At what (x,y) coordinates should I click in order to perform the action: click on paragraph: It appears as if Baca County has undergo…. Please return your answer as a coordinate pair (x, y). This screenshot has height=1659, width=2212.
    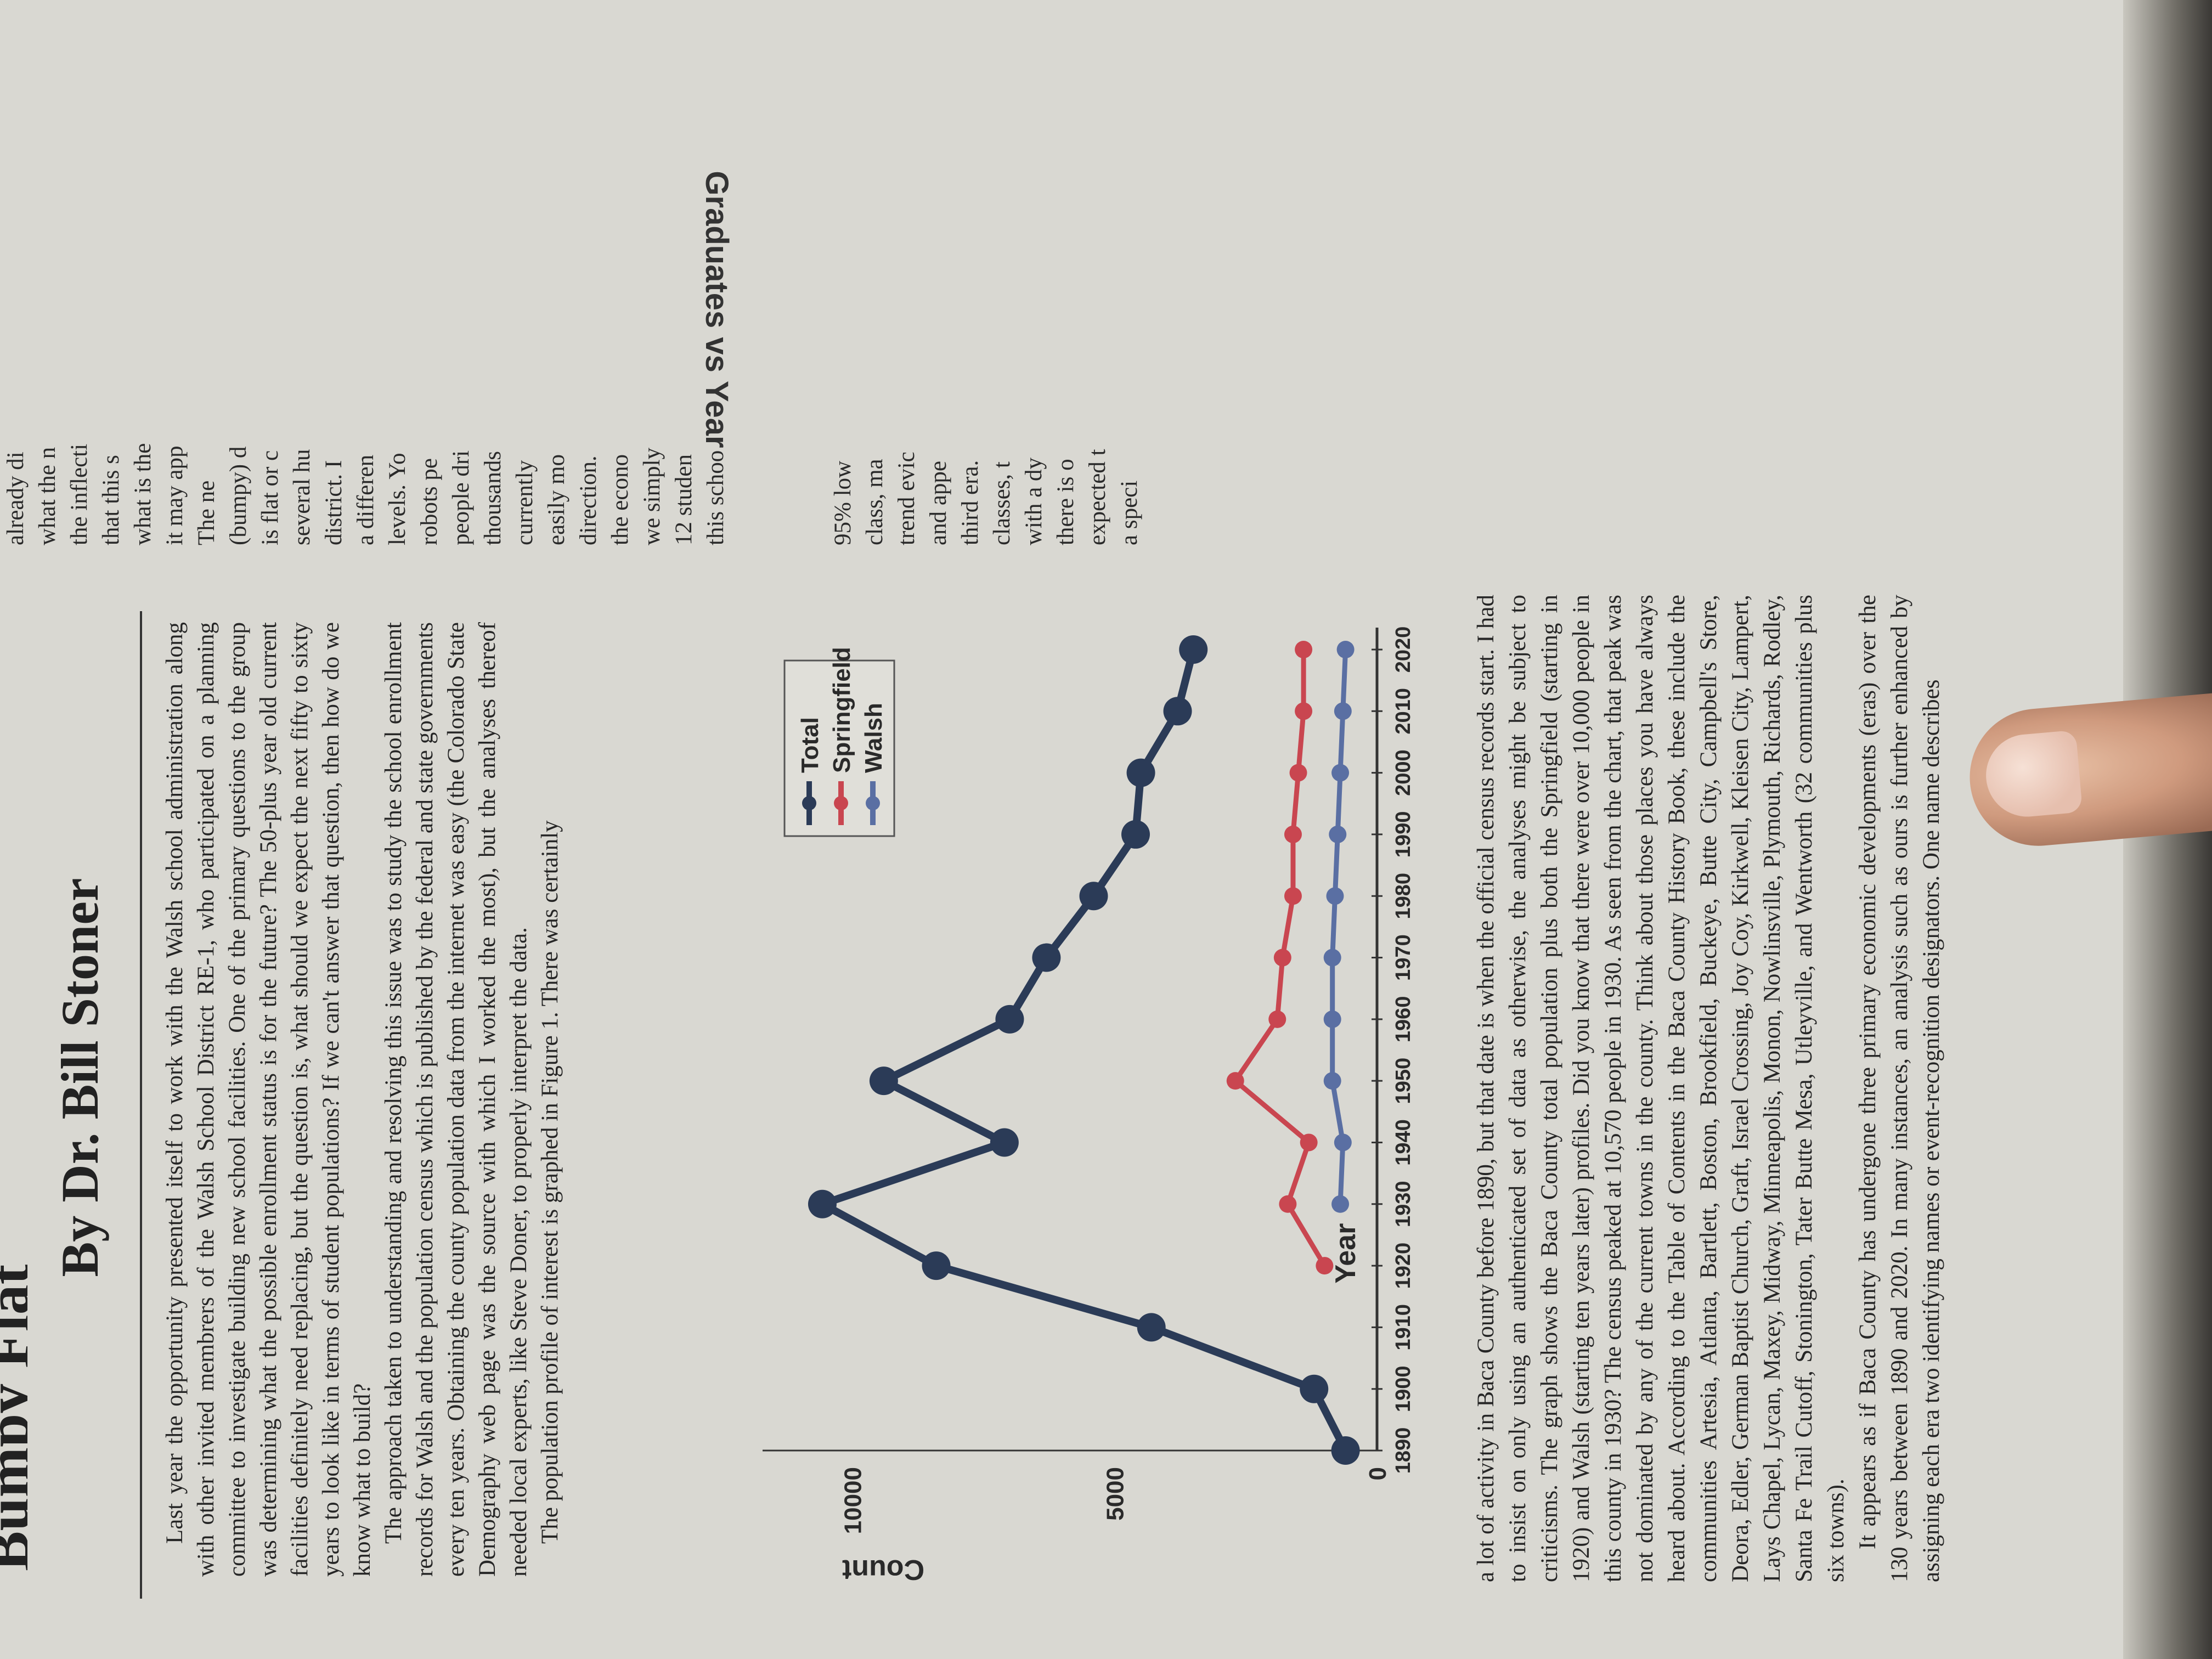
    Looking at the image, I should click on (1899, 1089).